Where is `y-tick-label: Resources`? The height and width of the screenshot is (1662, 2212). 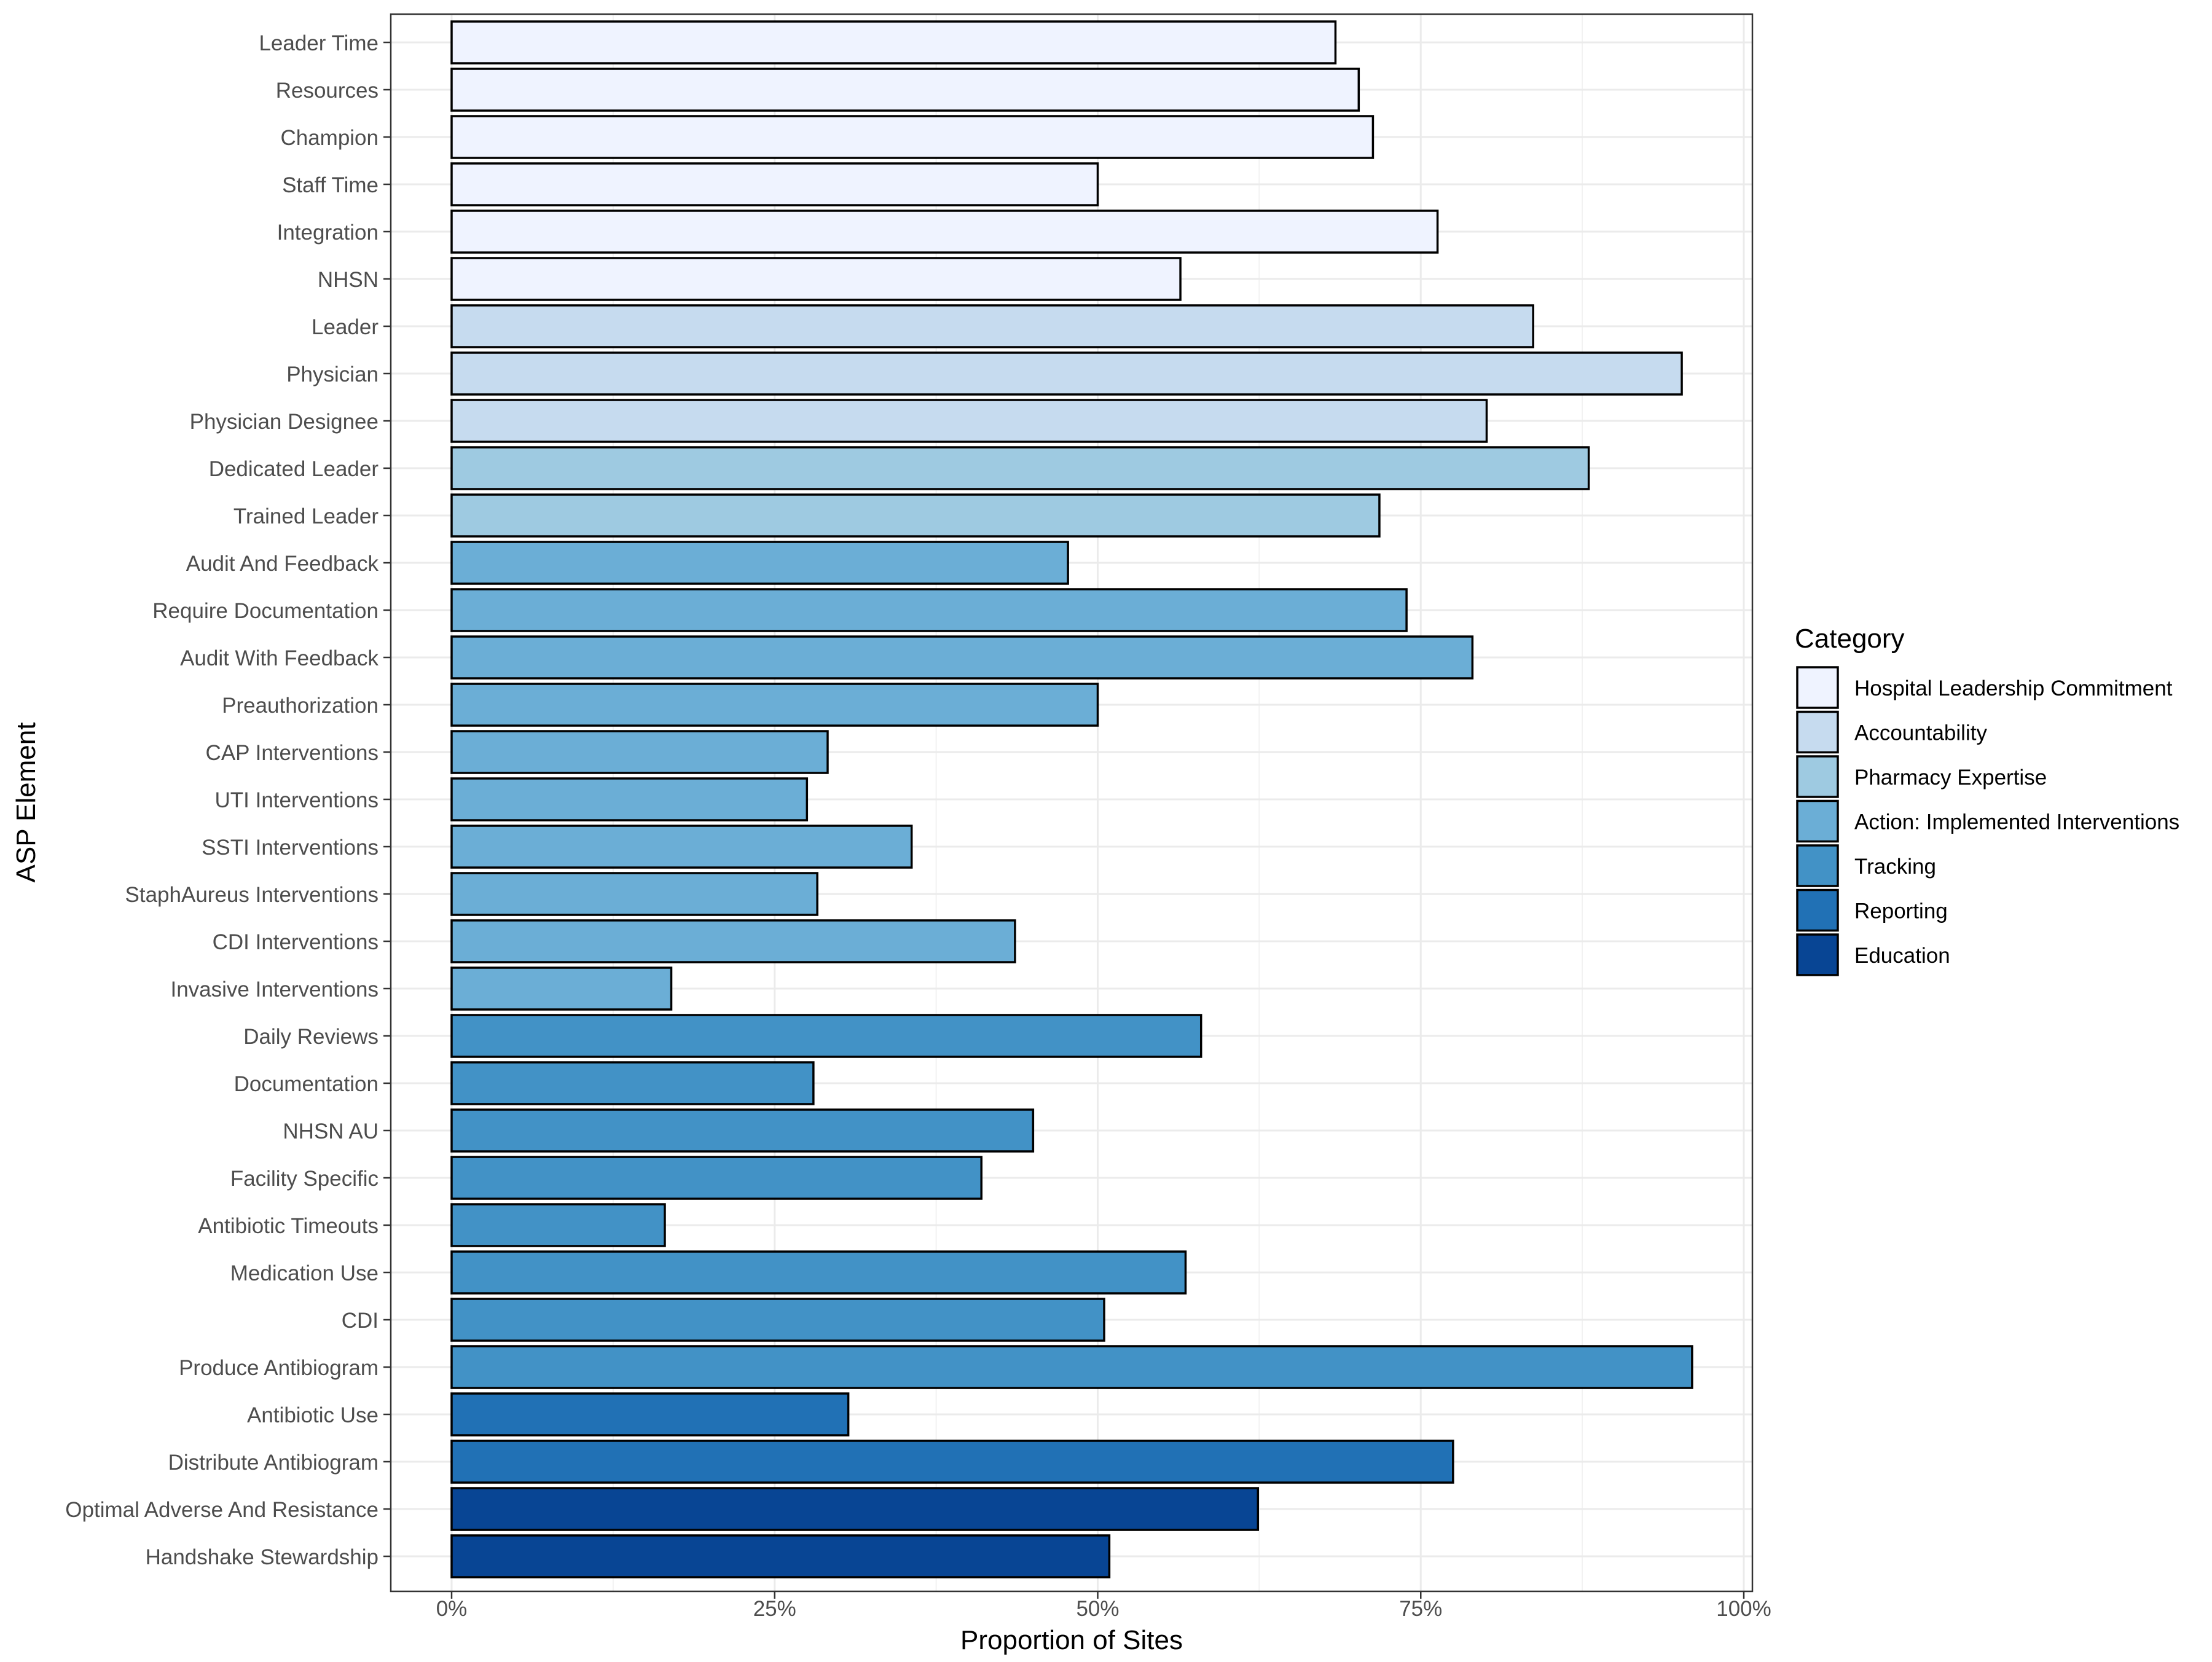 y-tick-label: Resources is located at coordinates (327, 91).